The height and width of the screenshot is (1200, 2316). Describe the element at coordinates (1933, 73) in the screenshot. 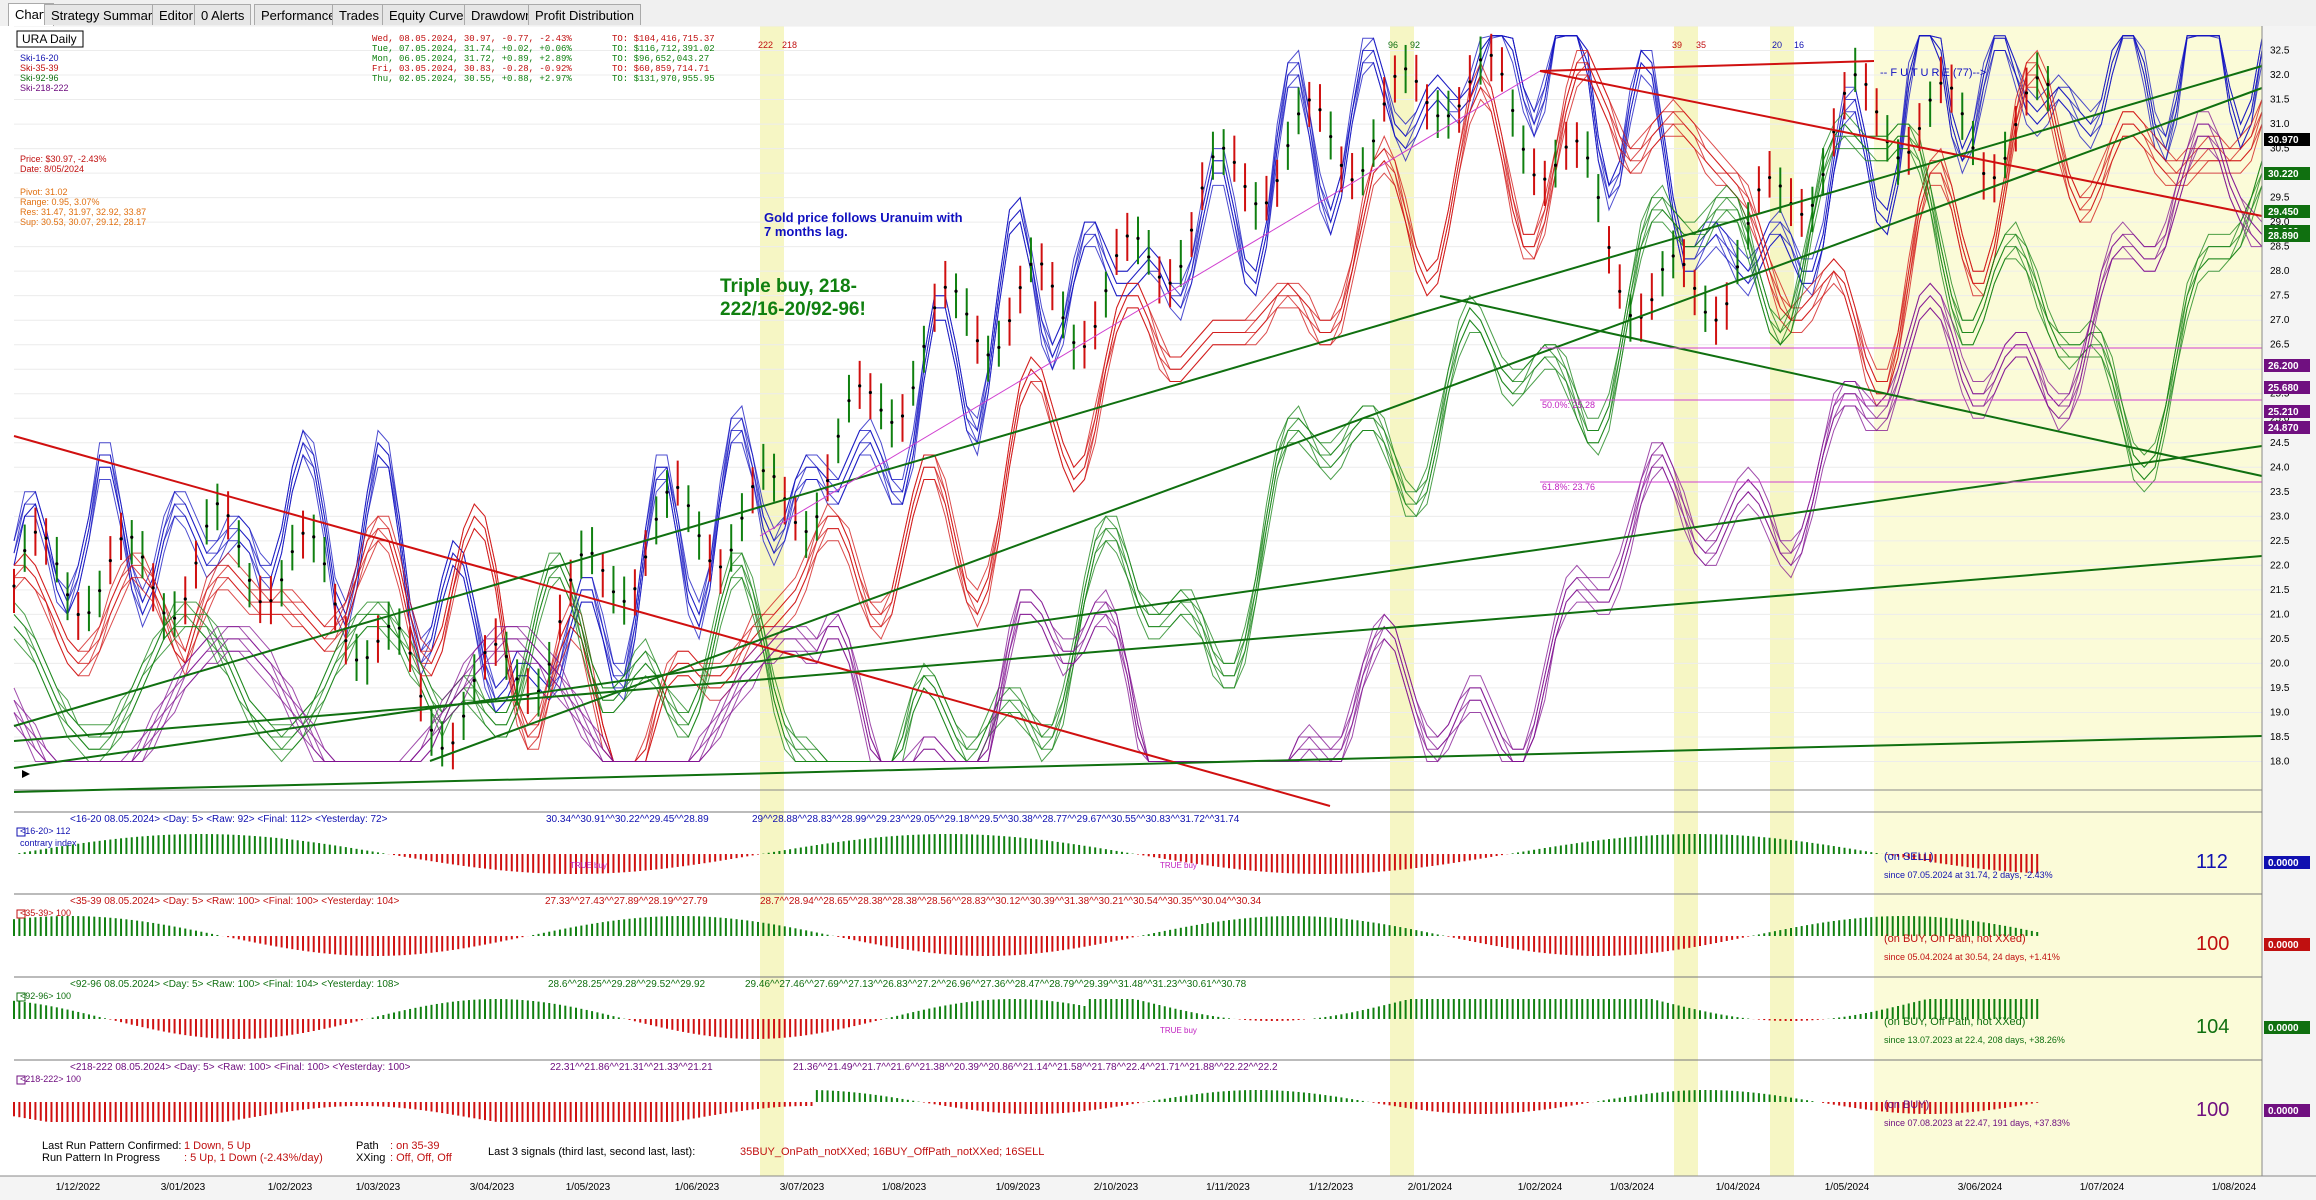

I see `future-label: -- F U T U R E (77)-->` at that location.